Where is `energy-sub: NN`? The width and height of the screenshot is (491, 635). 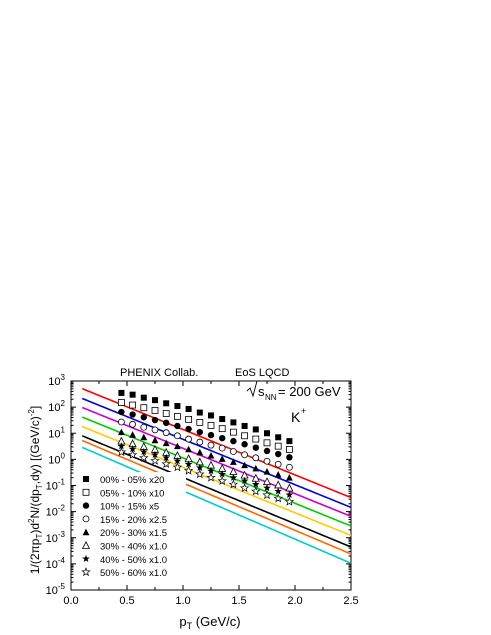
energy-sub: NN is located at coordinates (271, 397).